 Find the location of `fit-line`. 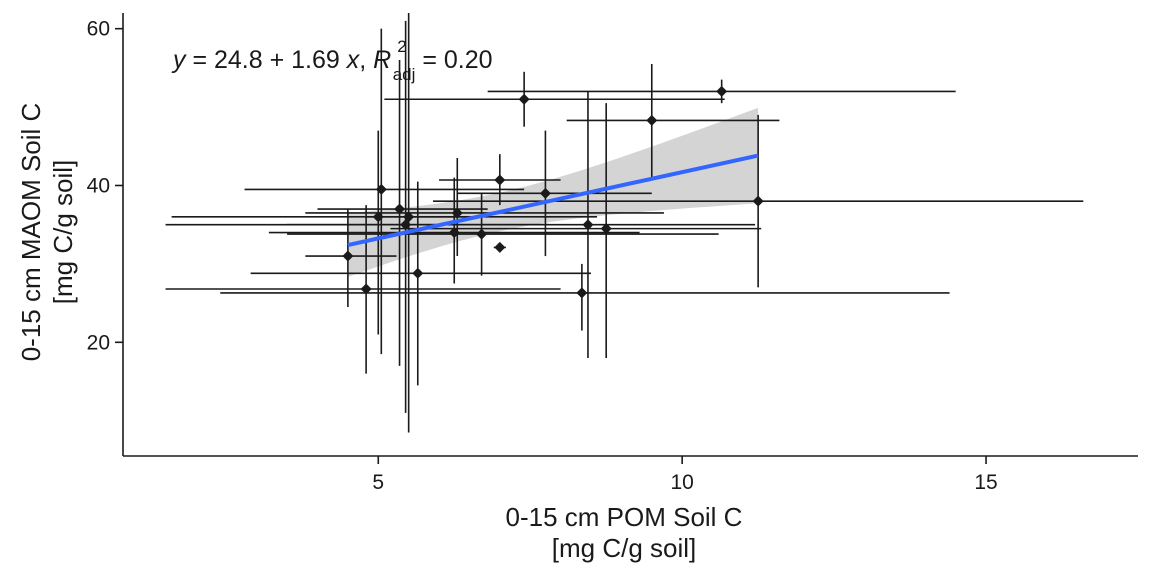

fit-line is located at coordinates (553, 200).